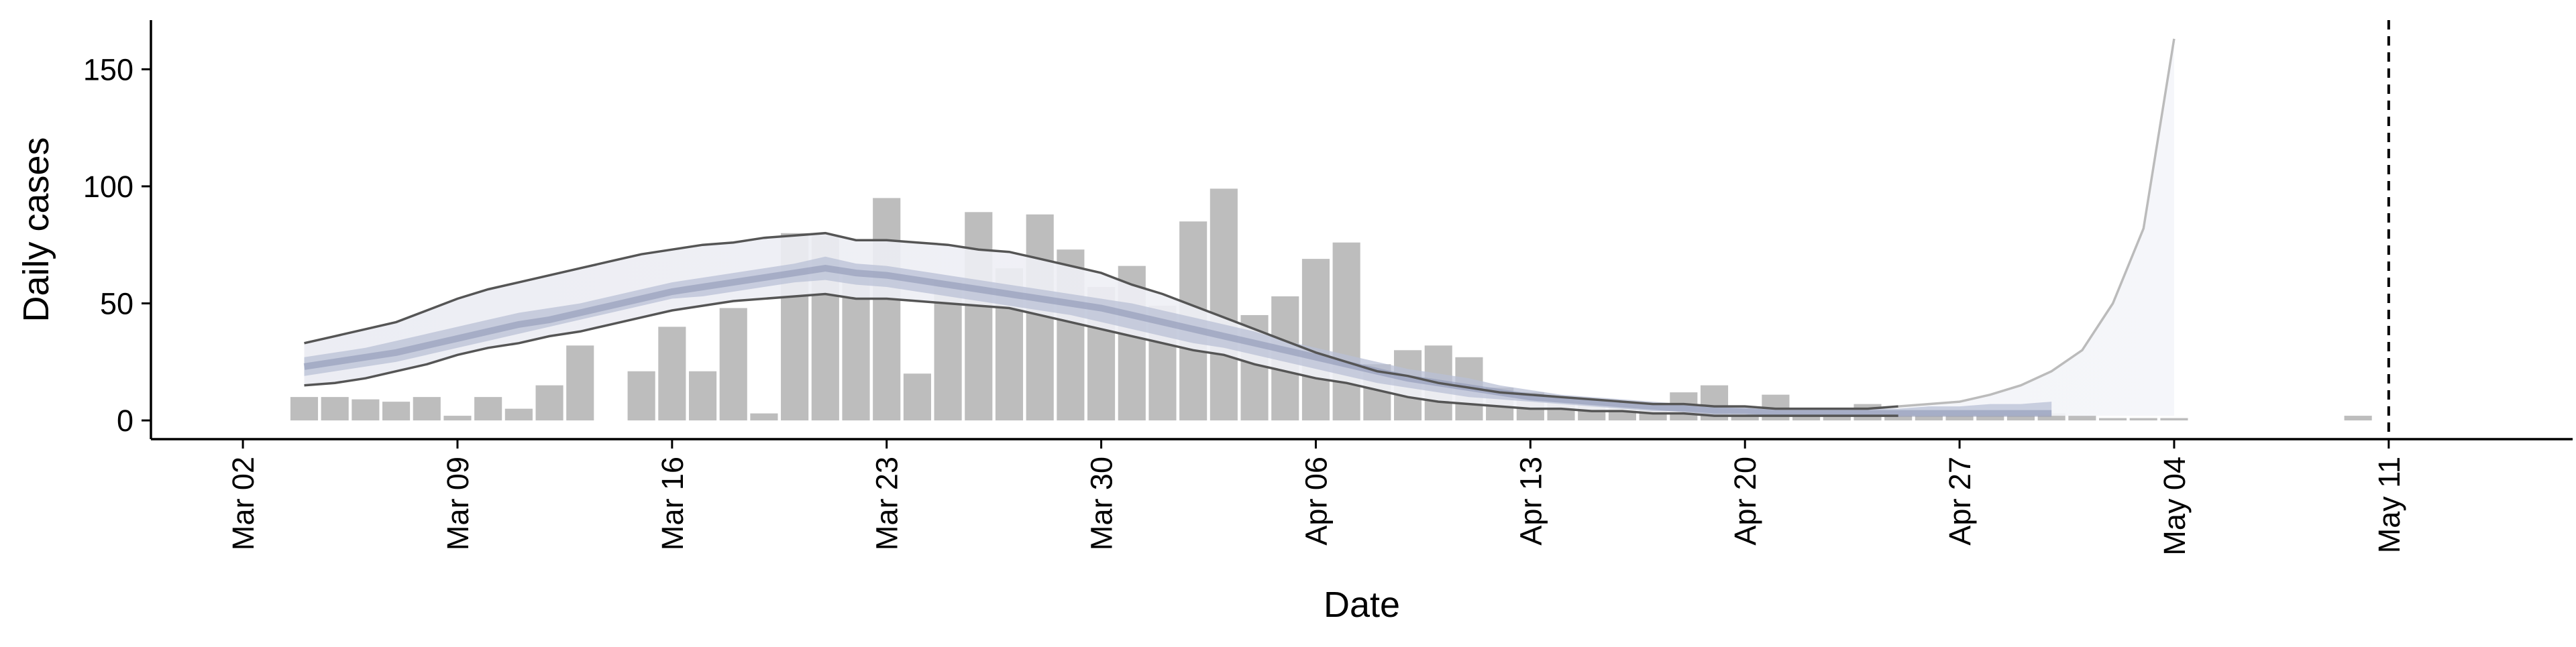 This screenshot has height=647, width=2576. I want to click on x-tick-label: Mar 16, so click(672, 503).